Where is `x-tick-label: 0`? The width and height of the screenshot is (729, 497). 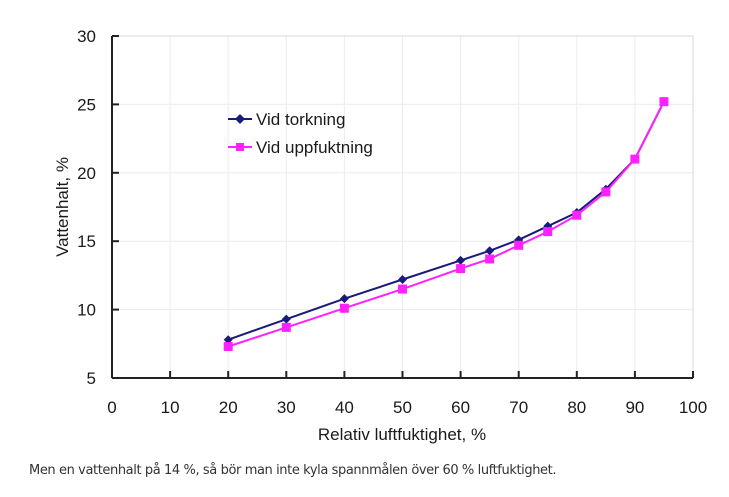
x-tick-label: 0 is located at coordinates (111, 407).